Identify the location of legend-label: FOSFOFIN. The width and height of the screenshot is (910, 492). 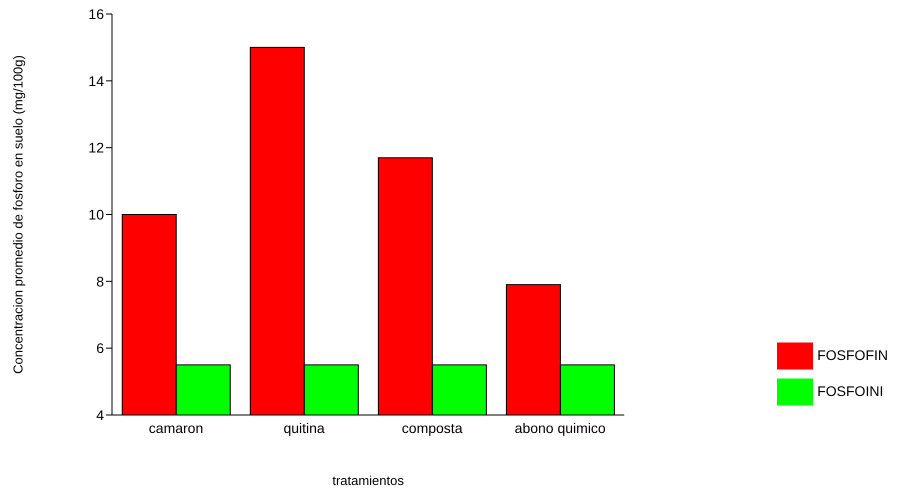
(852, 355).